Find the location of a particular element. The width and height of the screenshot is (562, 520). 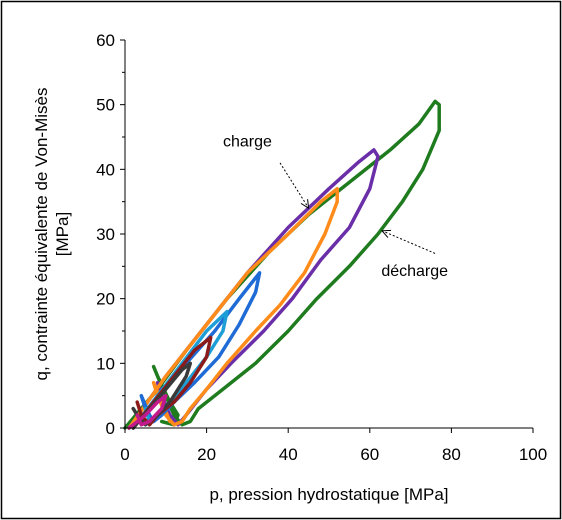

annotation-label-1: décharge is located at coordinates (414, 271).